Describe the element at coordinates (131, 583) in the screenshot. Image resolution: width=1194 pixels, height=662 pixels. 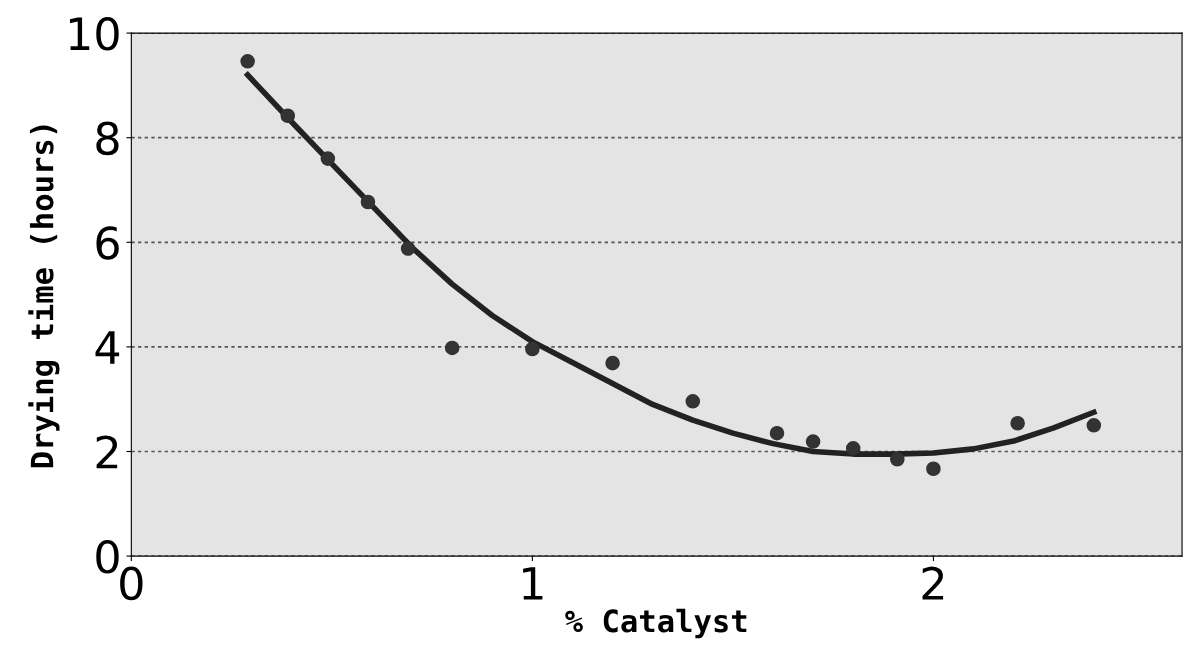
I see `x-tick-label: 0` at that location.